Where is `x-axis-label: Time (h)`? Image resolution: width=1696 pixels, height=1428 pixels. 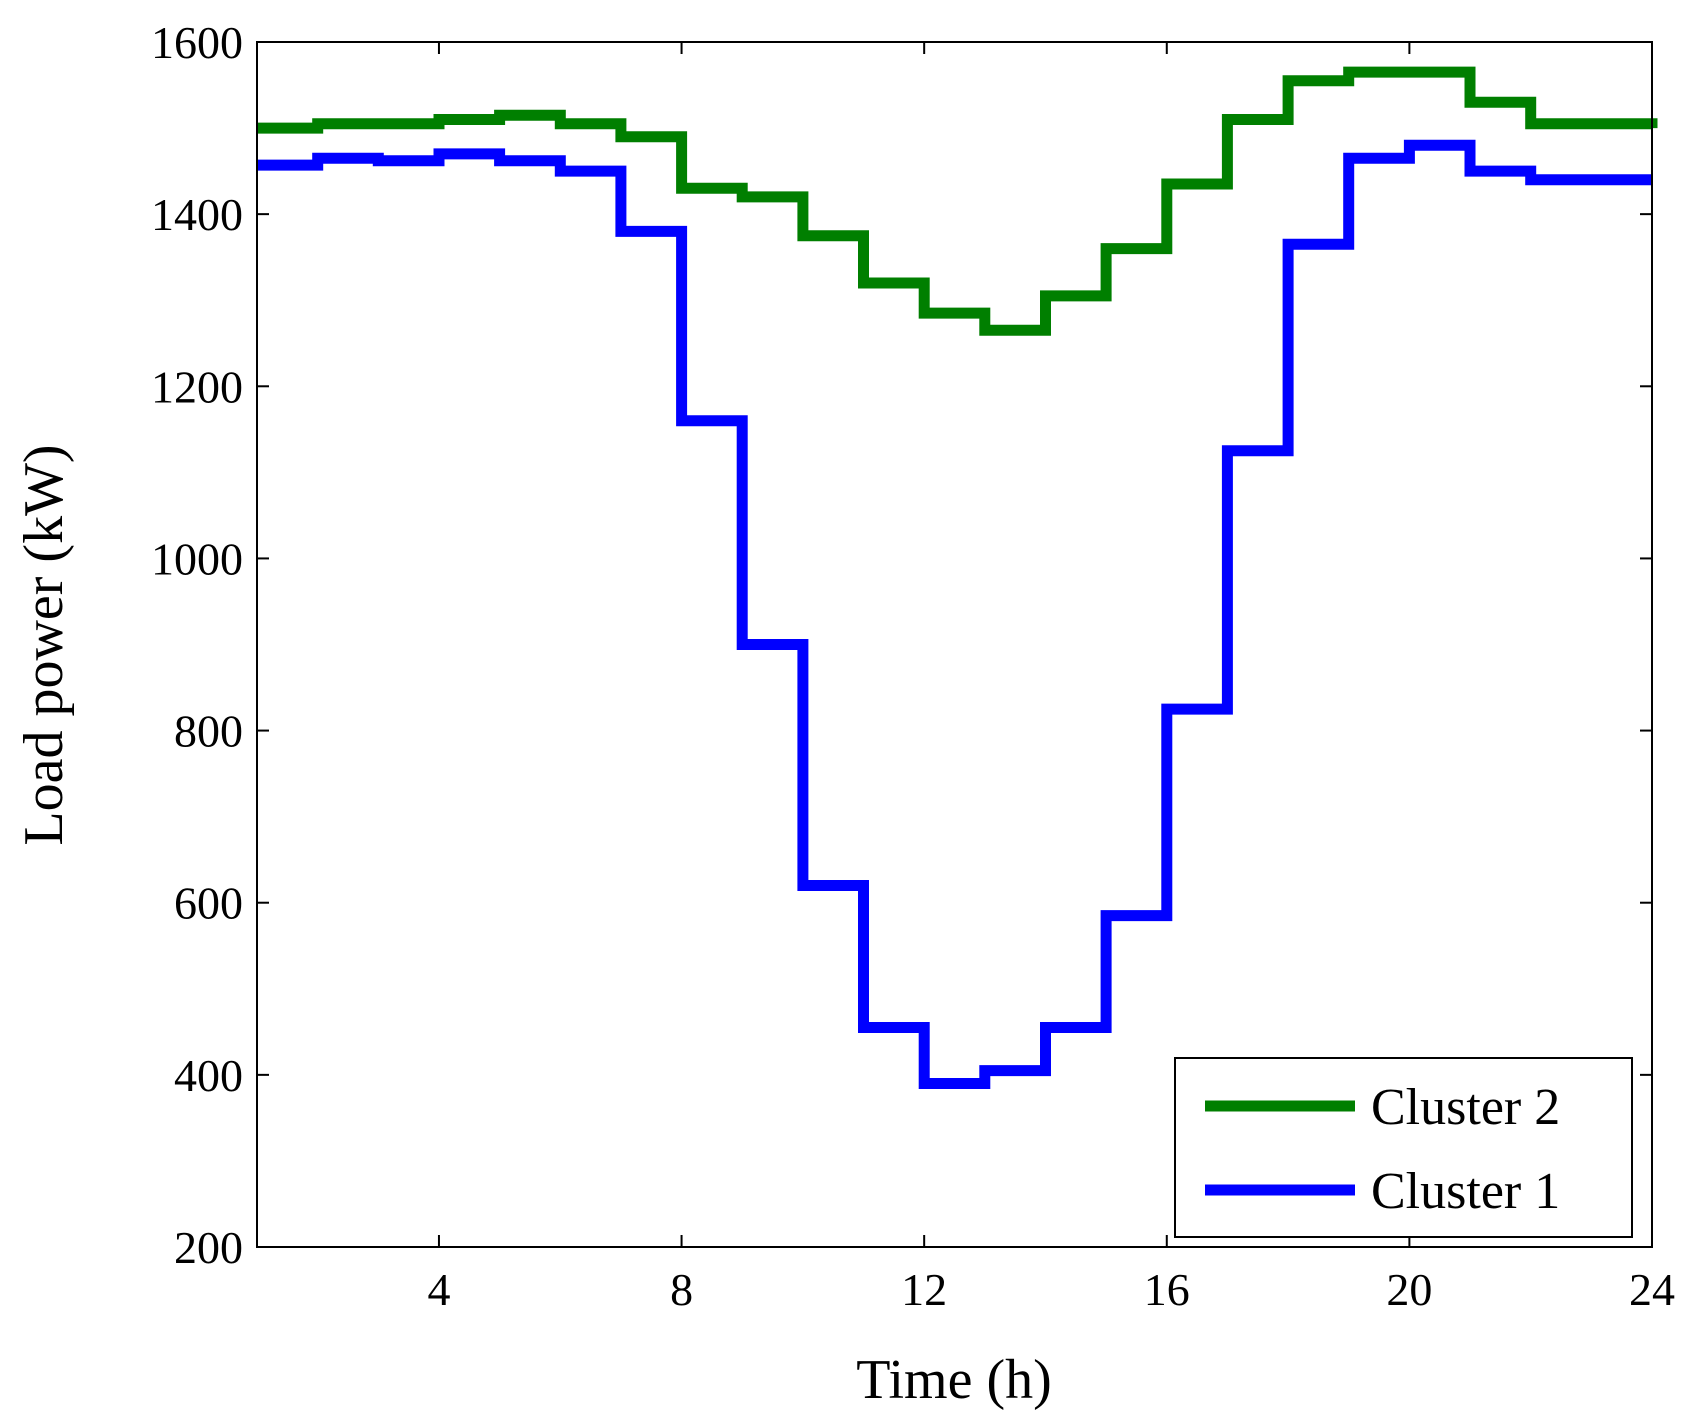
x-axis-label: Time (h) is located at coordinates (954, 1380).